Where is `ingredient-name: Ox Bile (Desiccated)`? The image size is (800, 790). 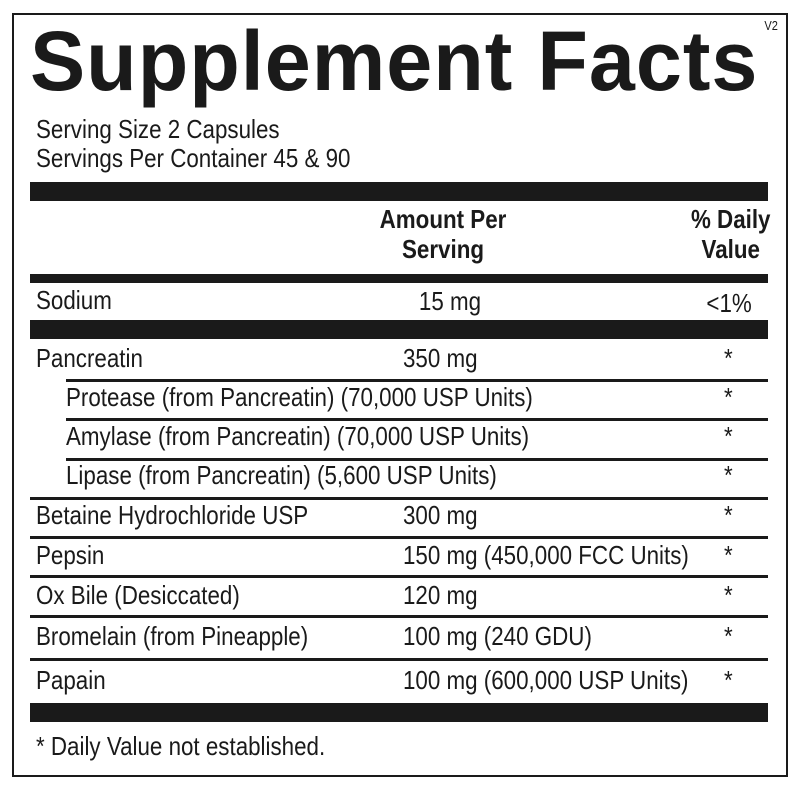 ingredient-name: Ox Bile (Desiccated) is located at coordinates (138, 595).